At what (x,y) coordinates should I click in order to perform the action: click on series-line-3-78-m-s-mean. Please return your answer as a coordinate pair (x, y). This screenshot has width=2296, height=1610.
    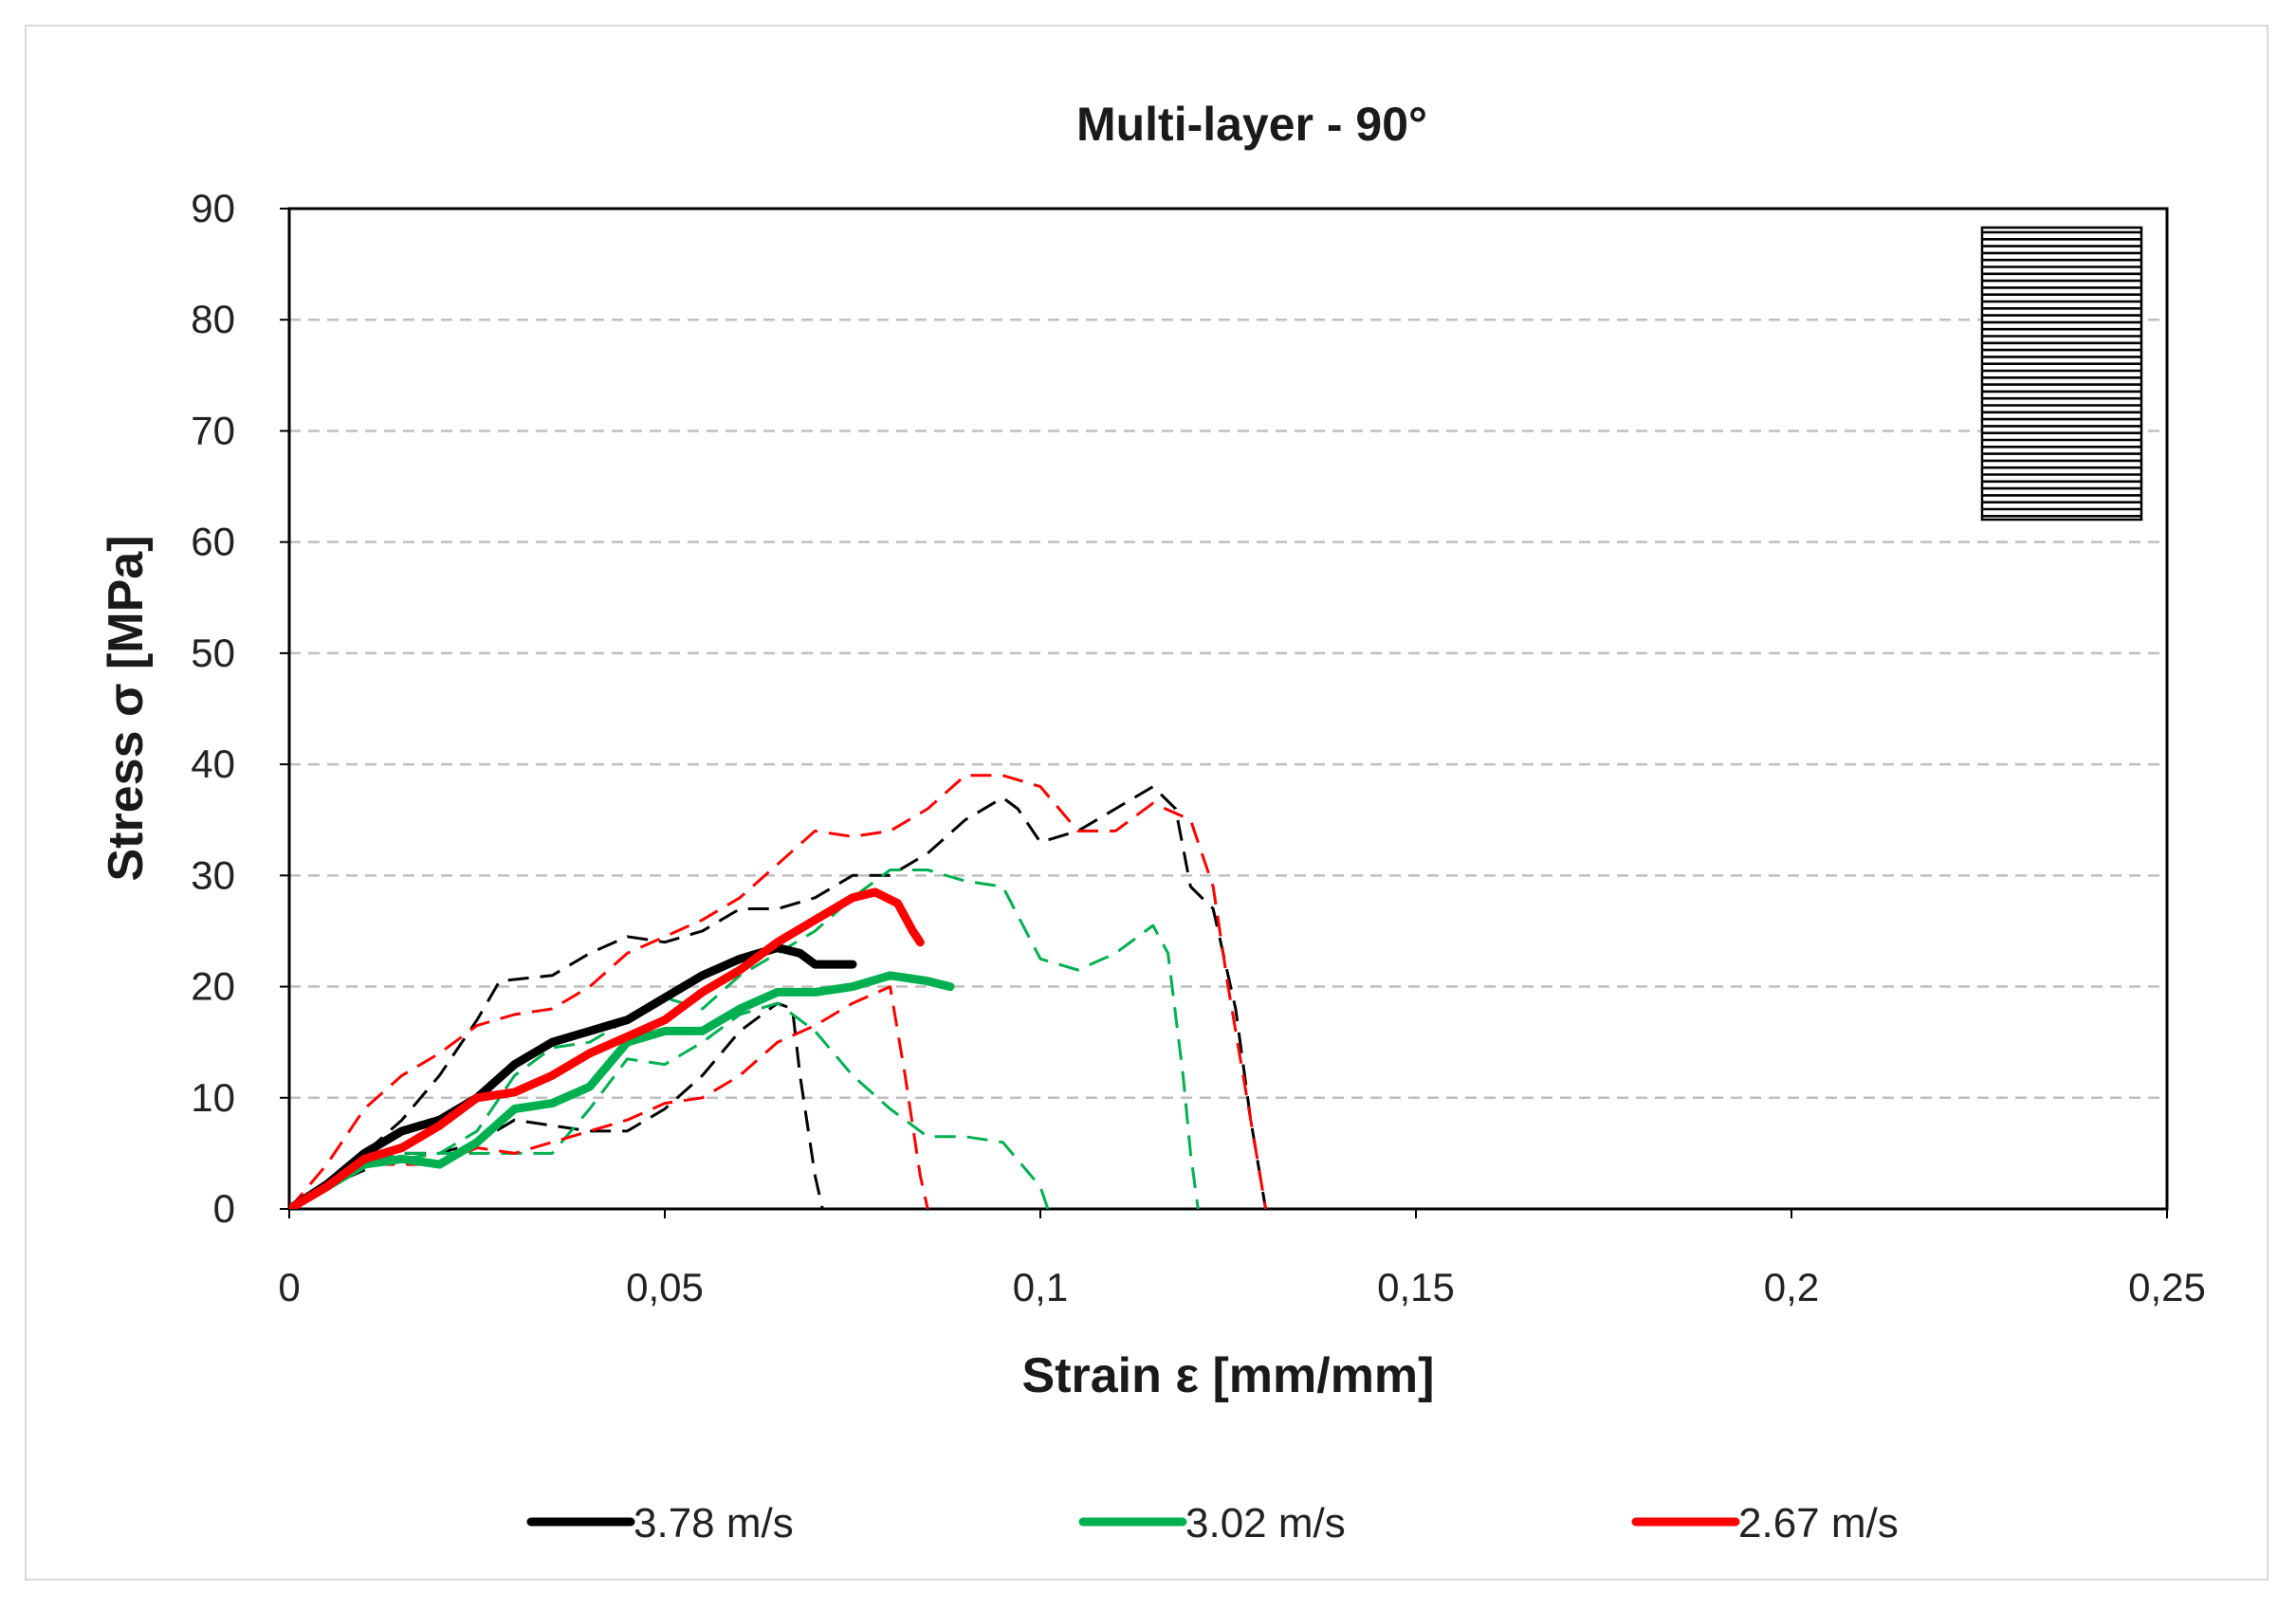
    Looking at the image, I should click on (573, 1076).